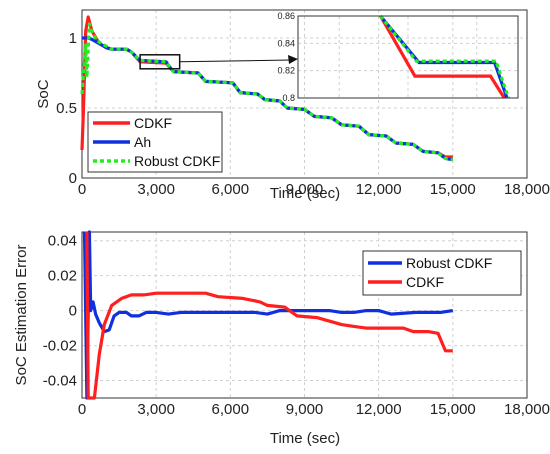  I want to click on error-chart-legend-box, so click(442, 273).